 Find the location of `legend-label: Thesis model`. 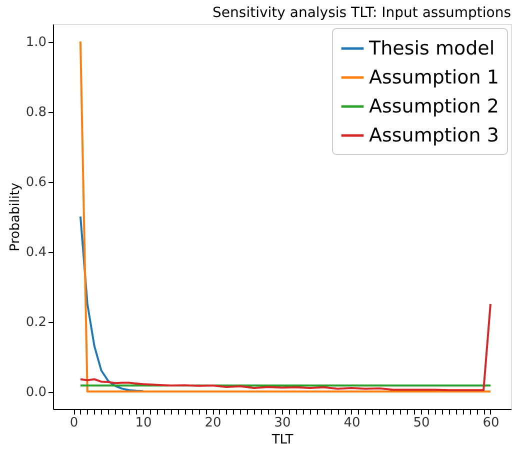

legend-label: Thesis model is located at coordinates (431, 49).